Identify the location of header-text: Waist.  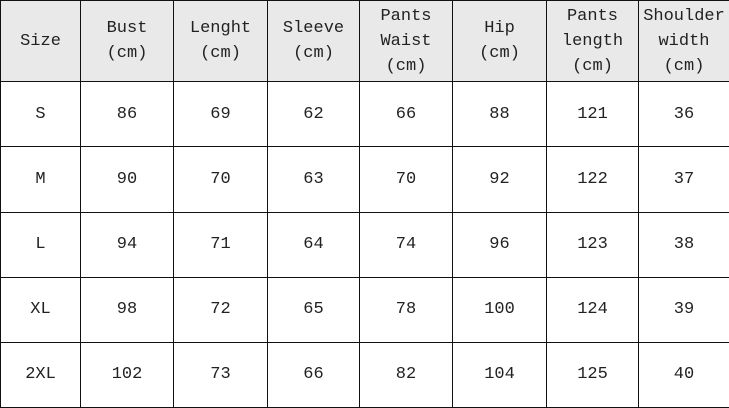
(406, 41).